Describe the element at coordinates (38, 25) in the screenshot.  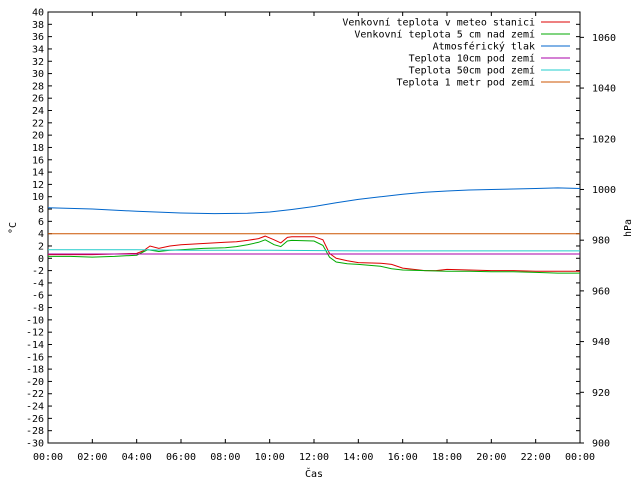
I see `y-left-tick-label: 38` at that location.